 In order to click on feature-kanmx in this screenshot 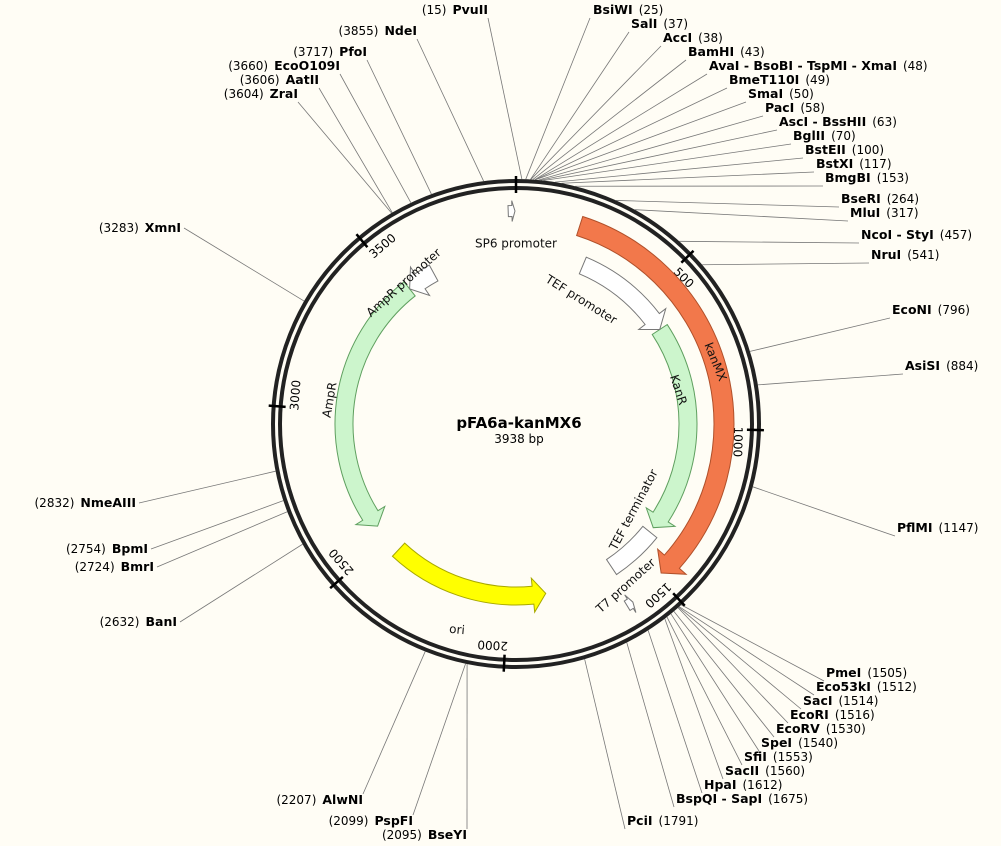, I will do `click(655, 395)`.